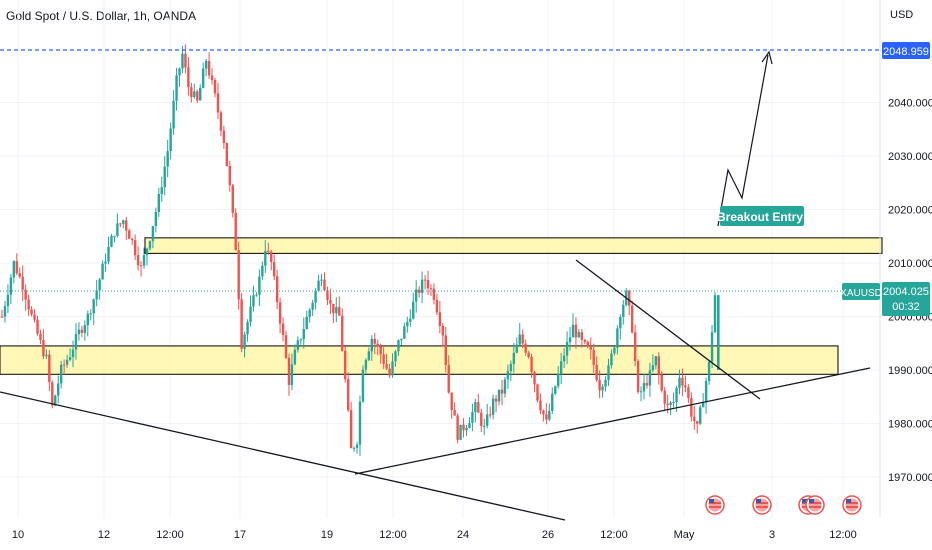  What do you see at coordinates (327, 535) in the screenshot?
I see `x-tick-label: 19` at bounding box center [327, 535].